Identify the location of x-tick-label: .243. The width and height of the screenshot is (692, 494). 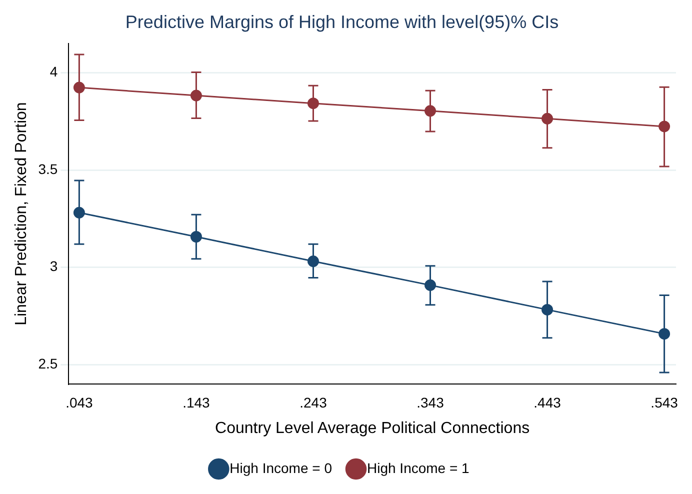
(314, 402).